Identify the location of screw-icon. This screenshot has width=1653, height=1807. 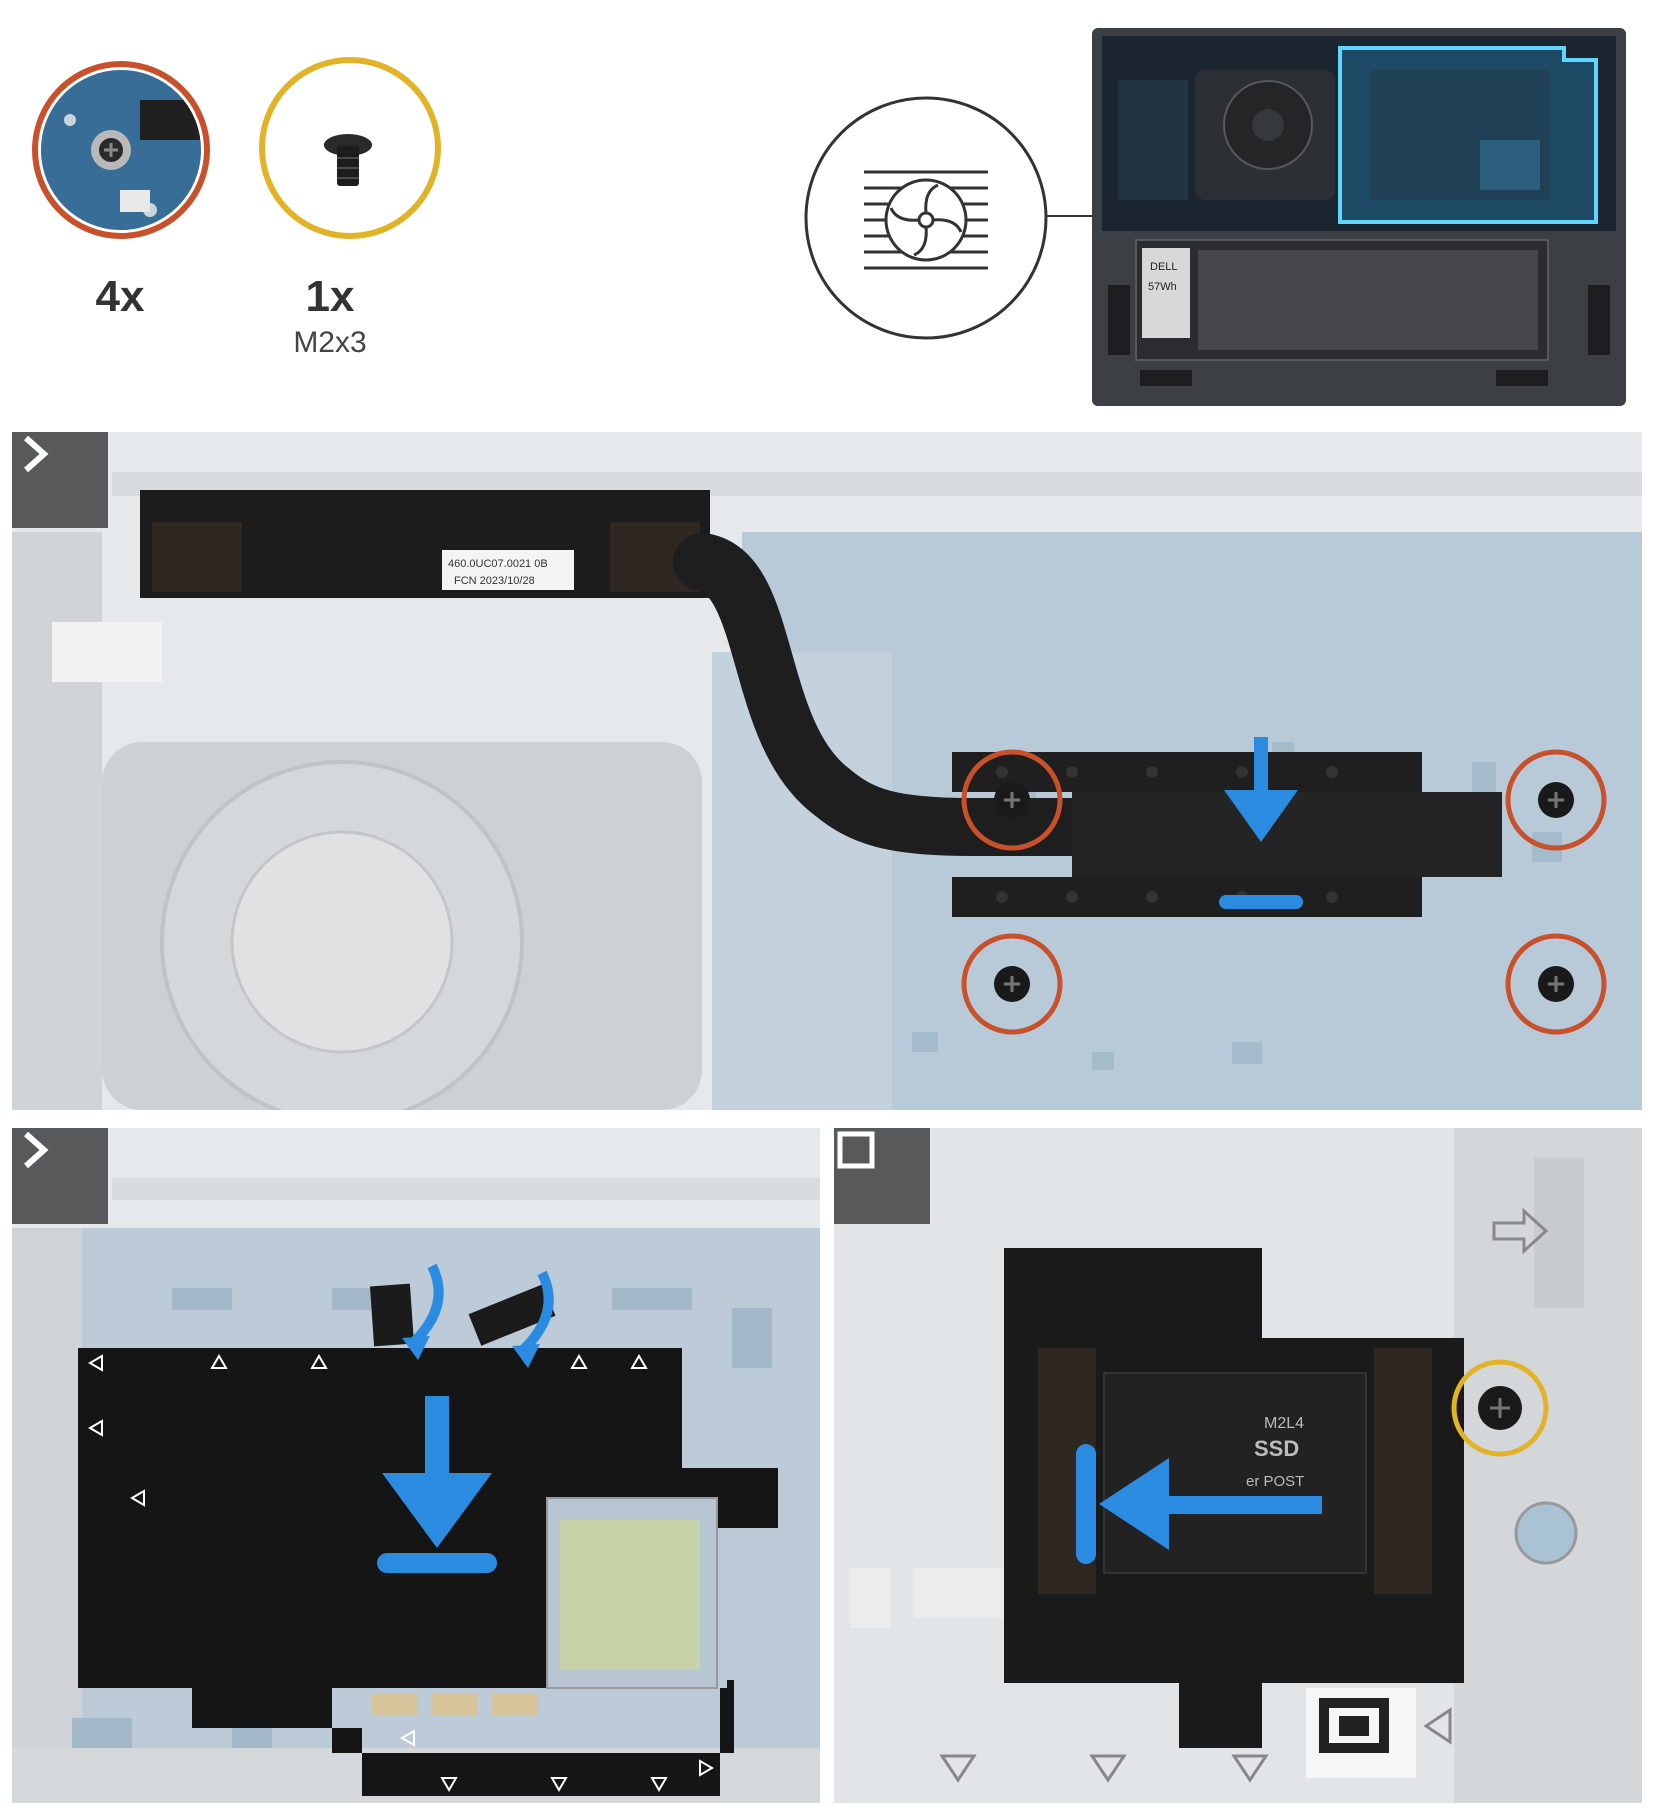
(348, 160).